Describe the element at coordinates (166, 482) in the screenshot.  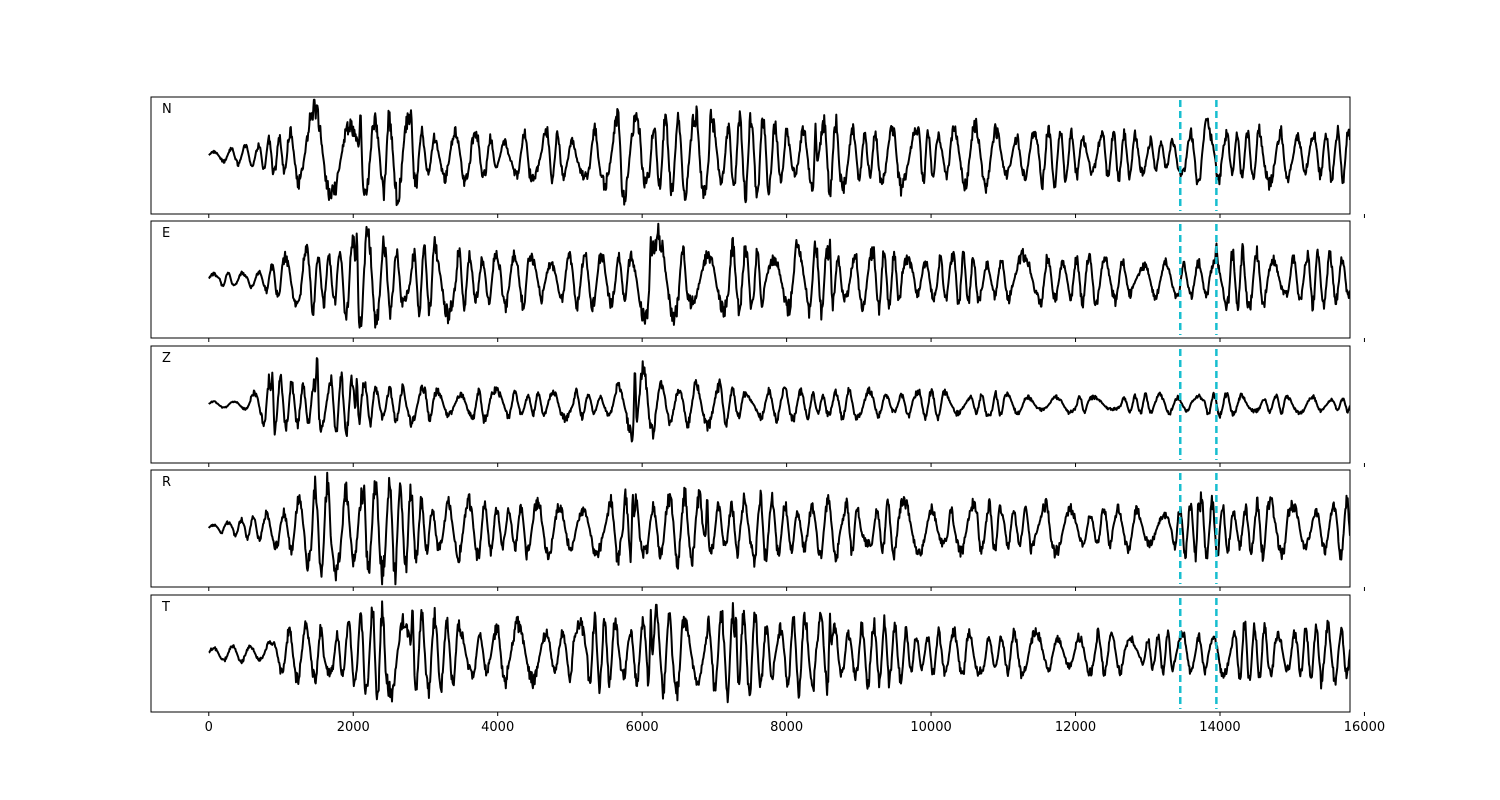
I see `panel-label: R` at that location.